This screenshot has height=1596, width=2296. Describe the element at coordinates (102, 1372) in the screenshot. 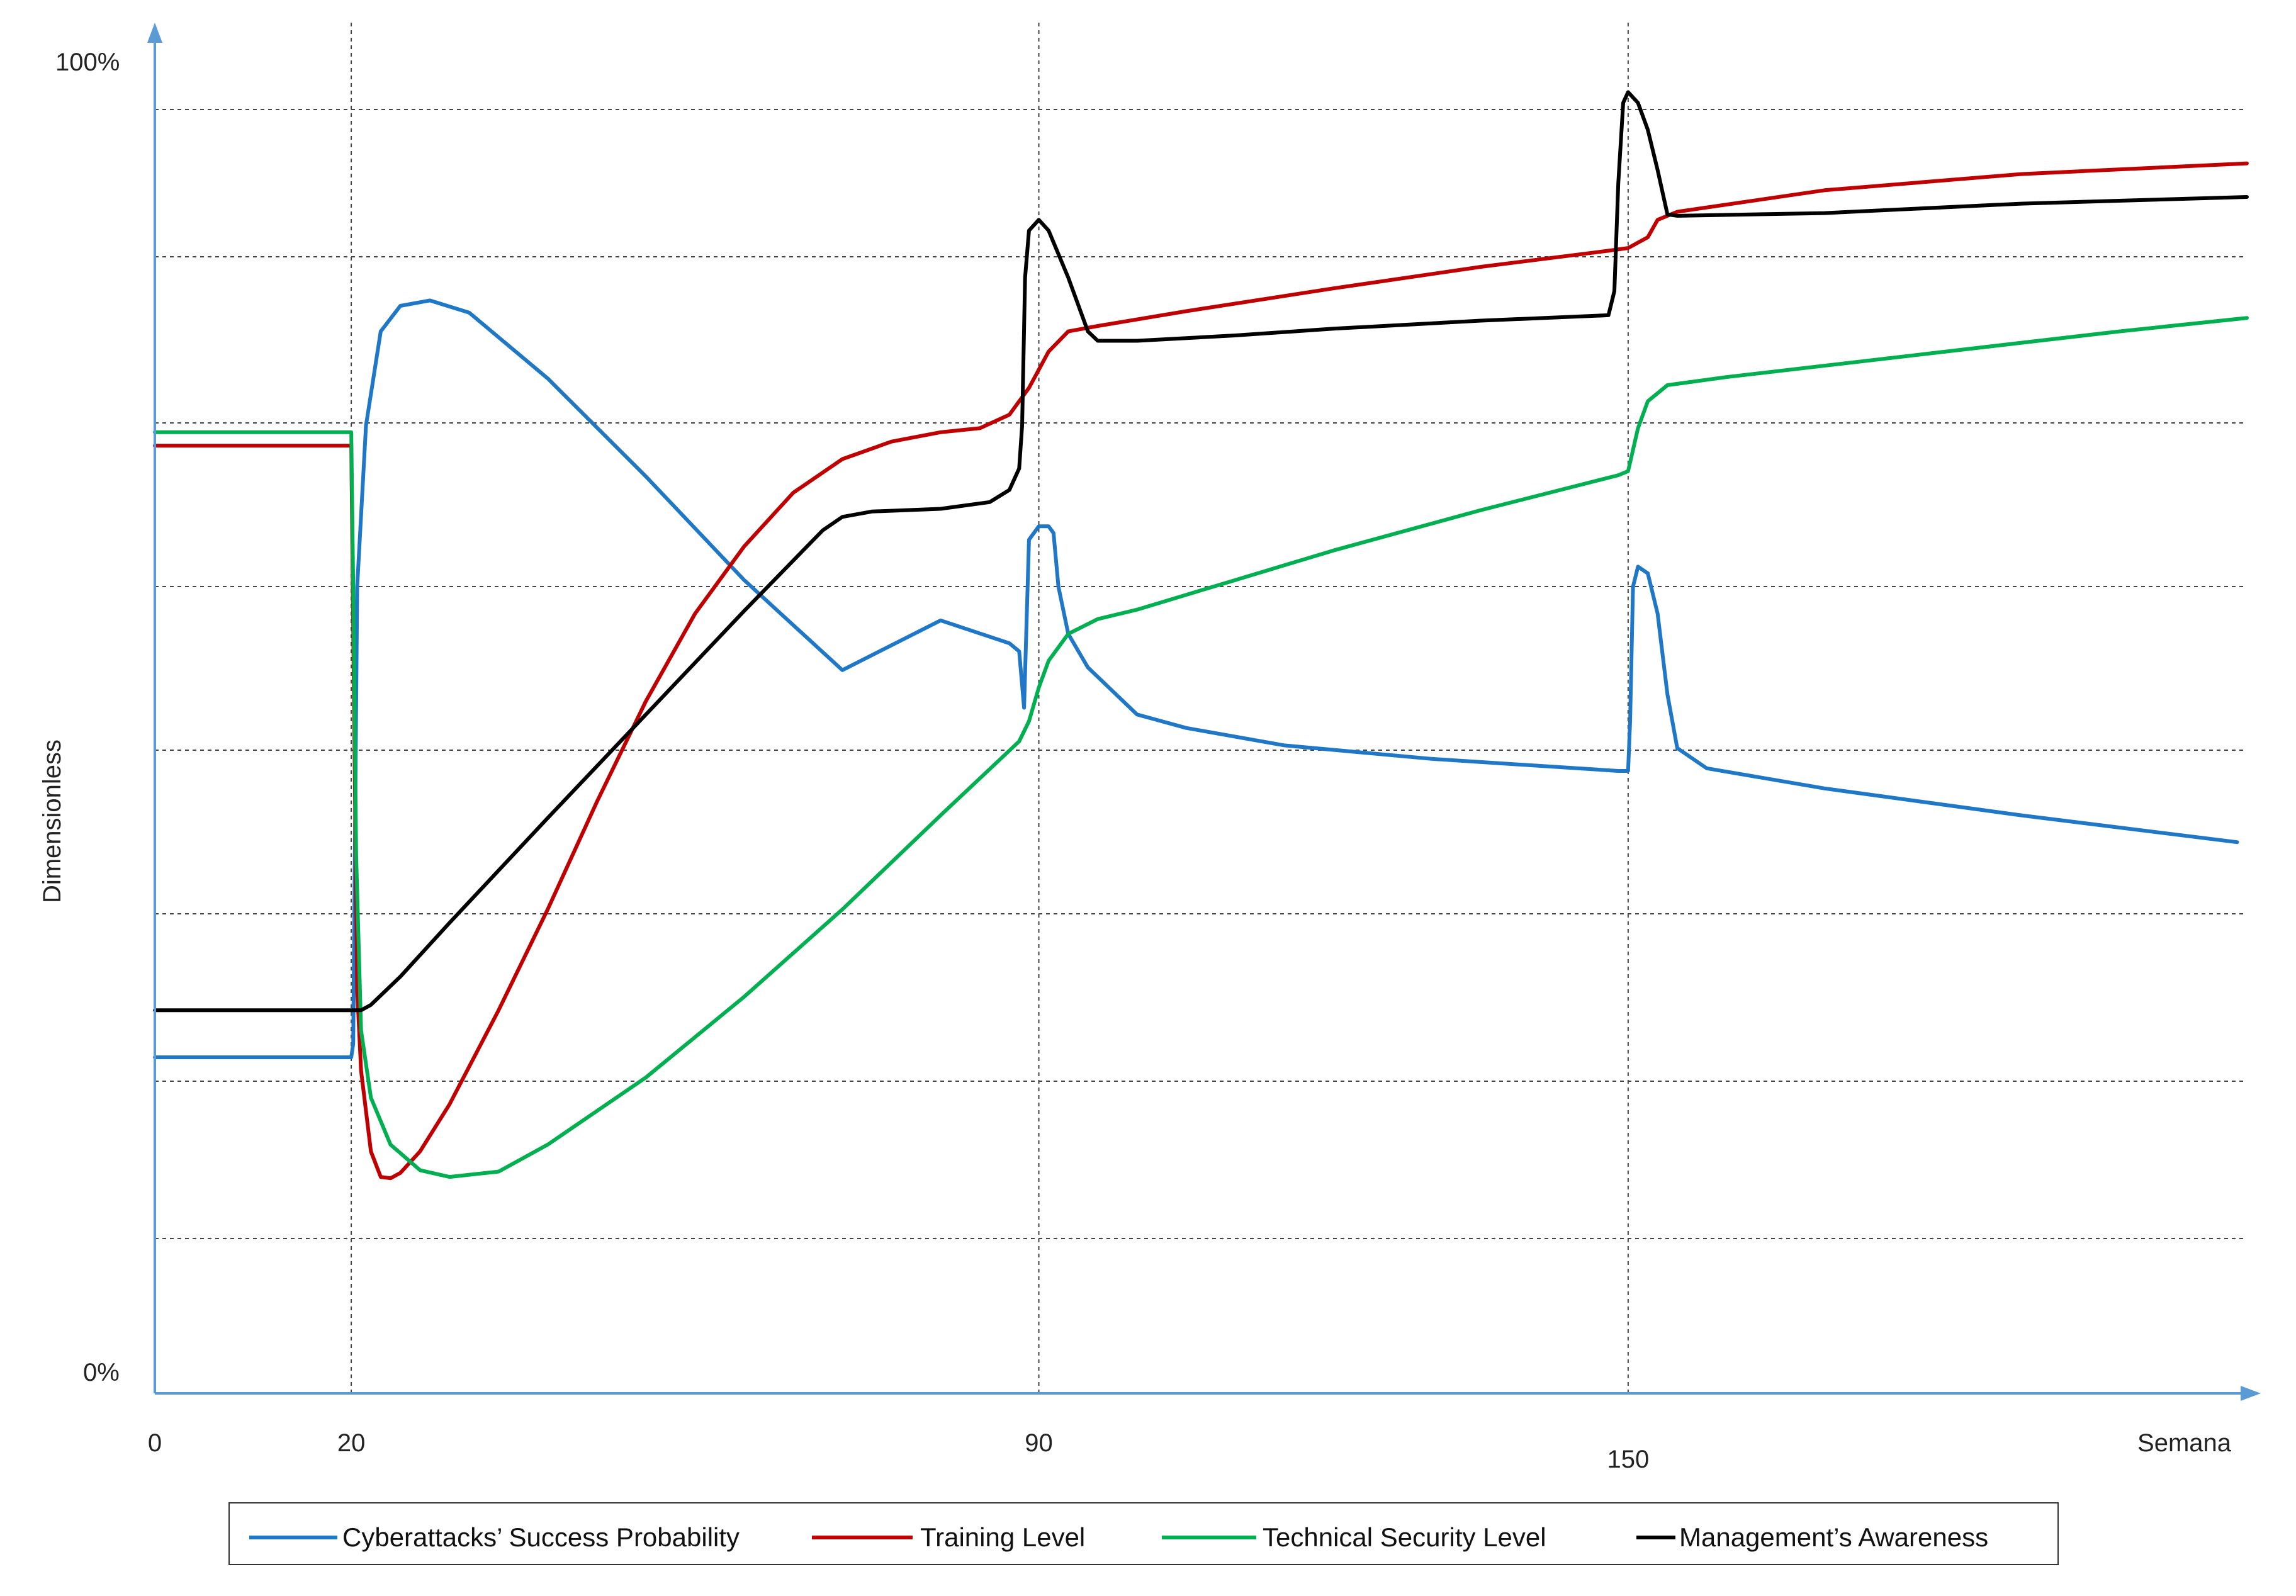

I see `y-tick-label-bottom: 0%` at that location.